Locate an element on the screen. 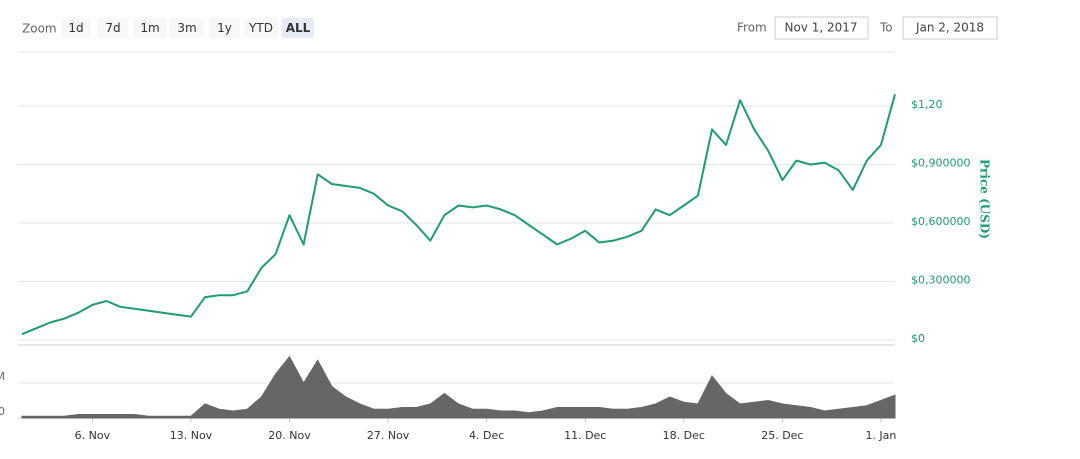  zoom-button-label: 1m is located at coordinates (149, 28).